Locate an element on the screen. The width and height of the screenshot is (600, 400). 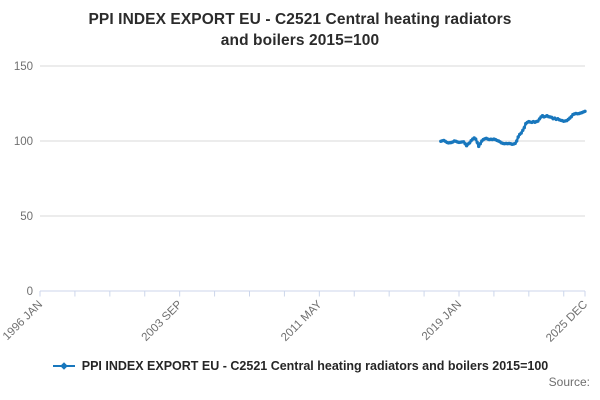
chart-title-line-2: and boilers 2015=100 is located at coordinates (300, 40).